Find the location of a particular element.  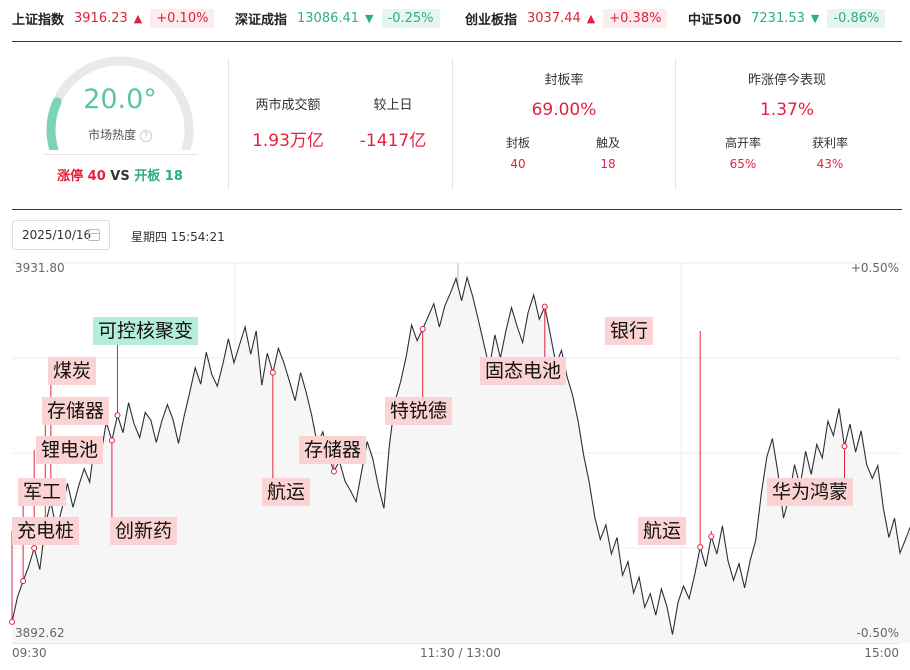

y-top-label: 3931.80 is located at coordinates (40, 268).